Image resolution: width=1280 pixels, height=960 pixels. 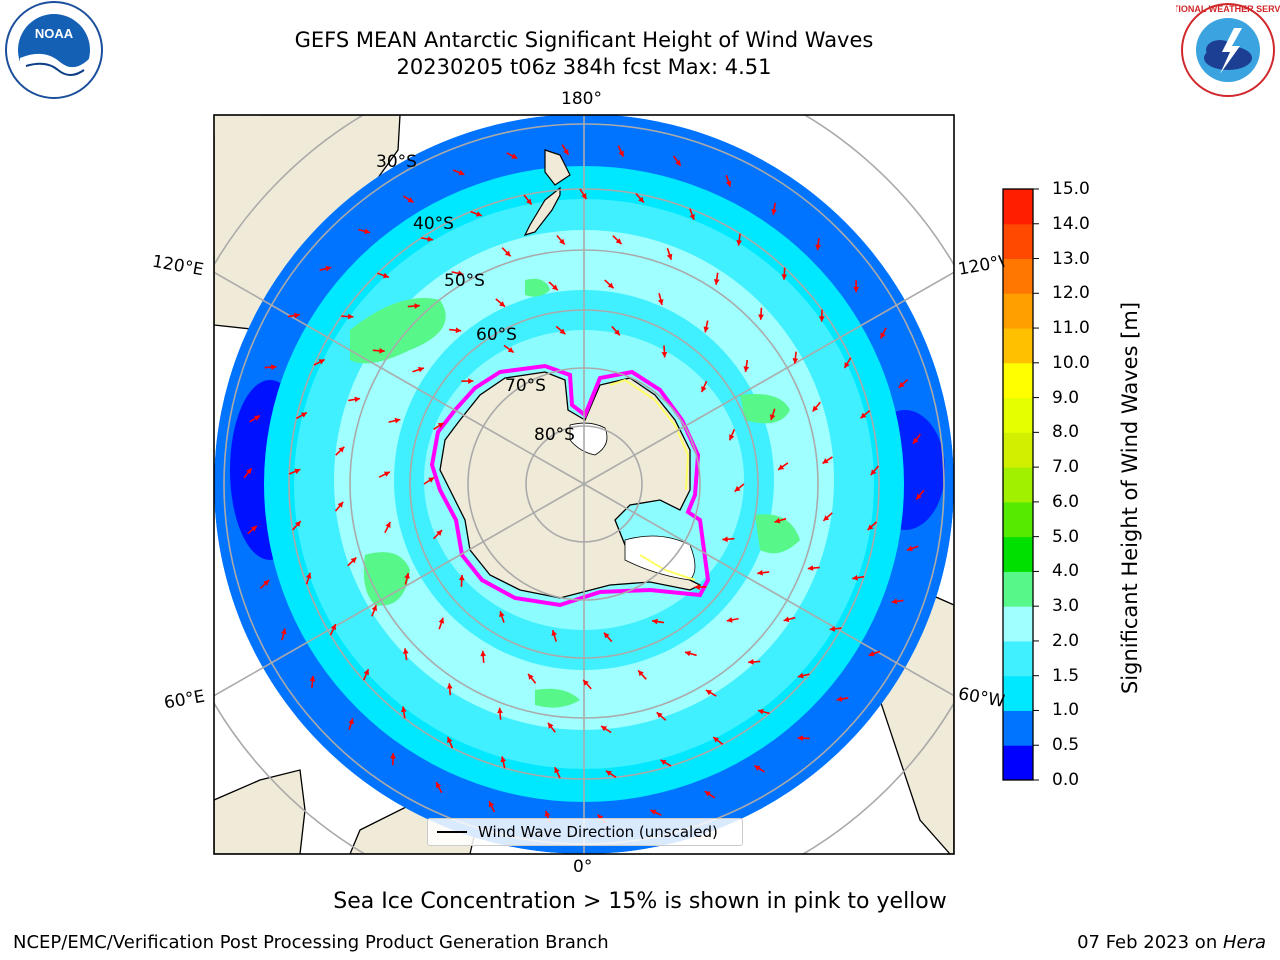 What do you see at coordinates (525, 386) in the screenshot?
I see `lat-label-70s: 70°S` at bounding box center [525, 386].